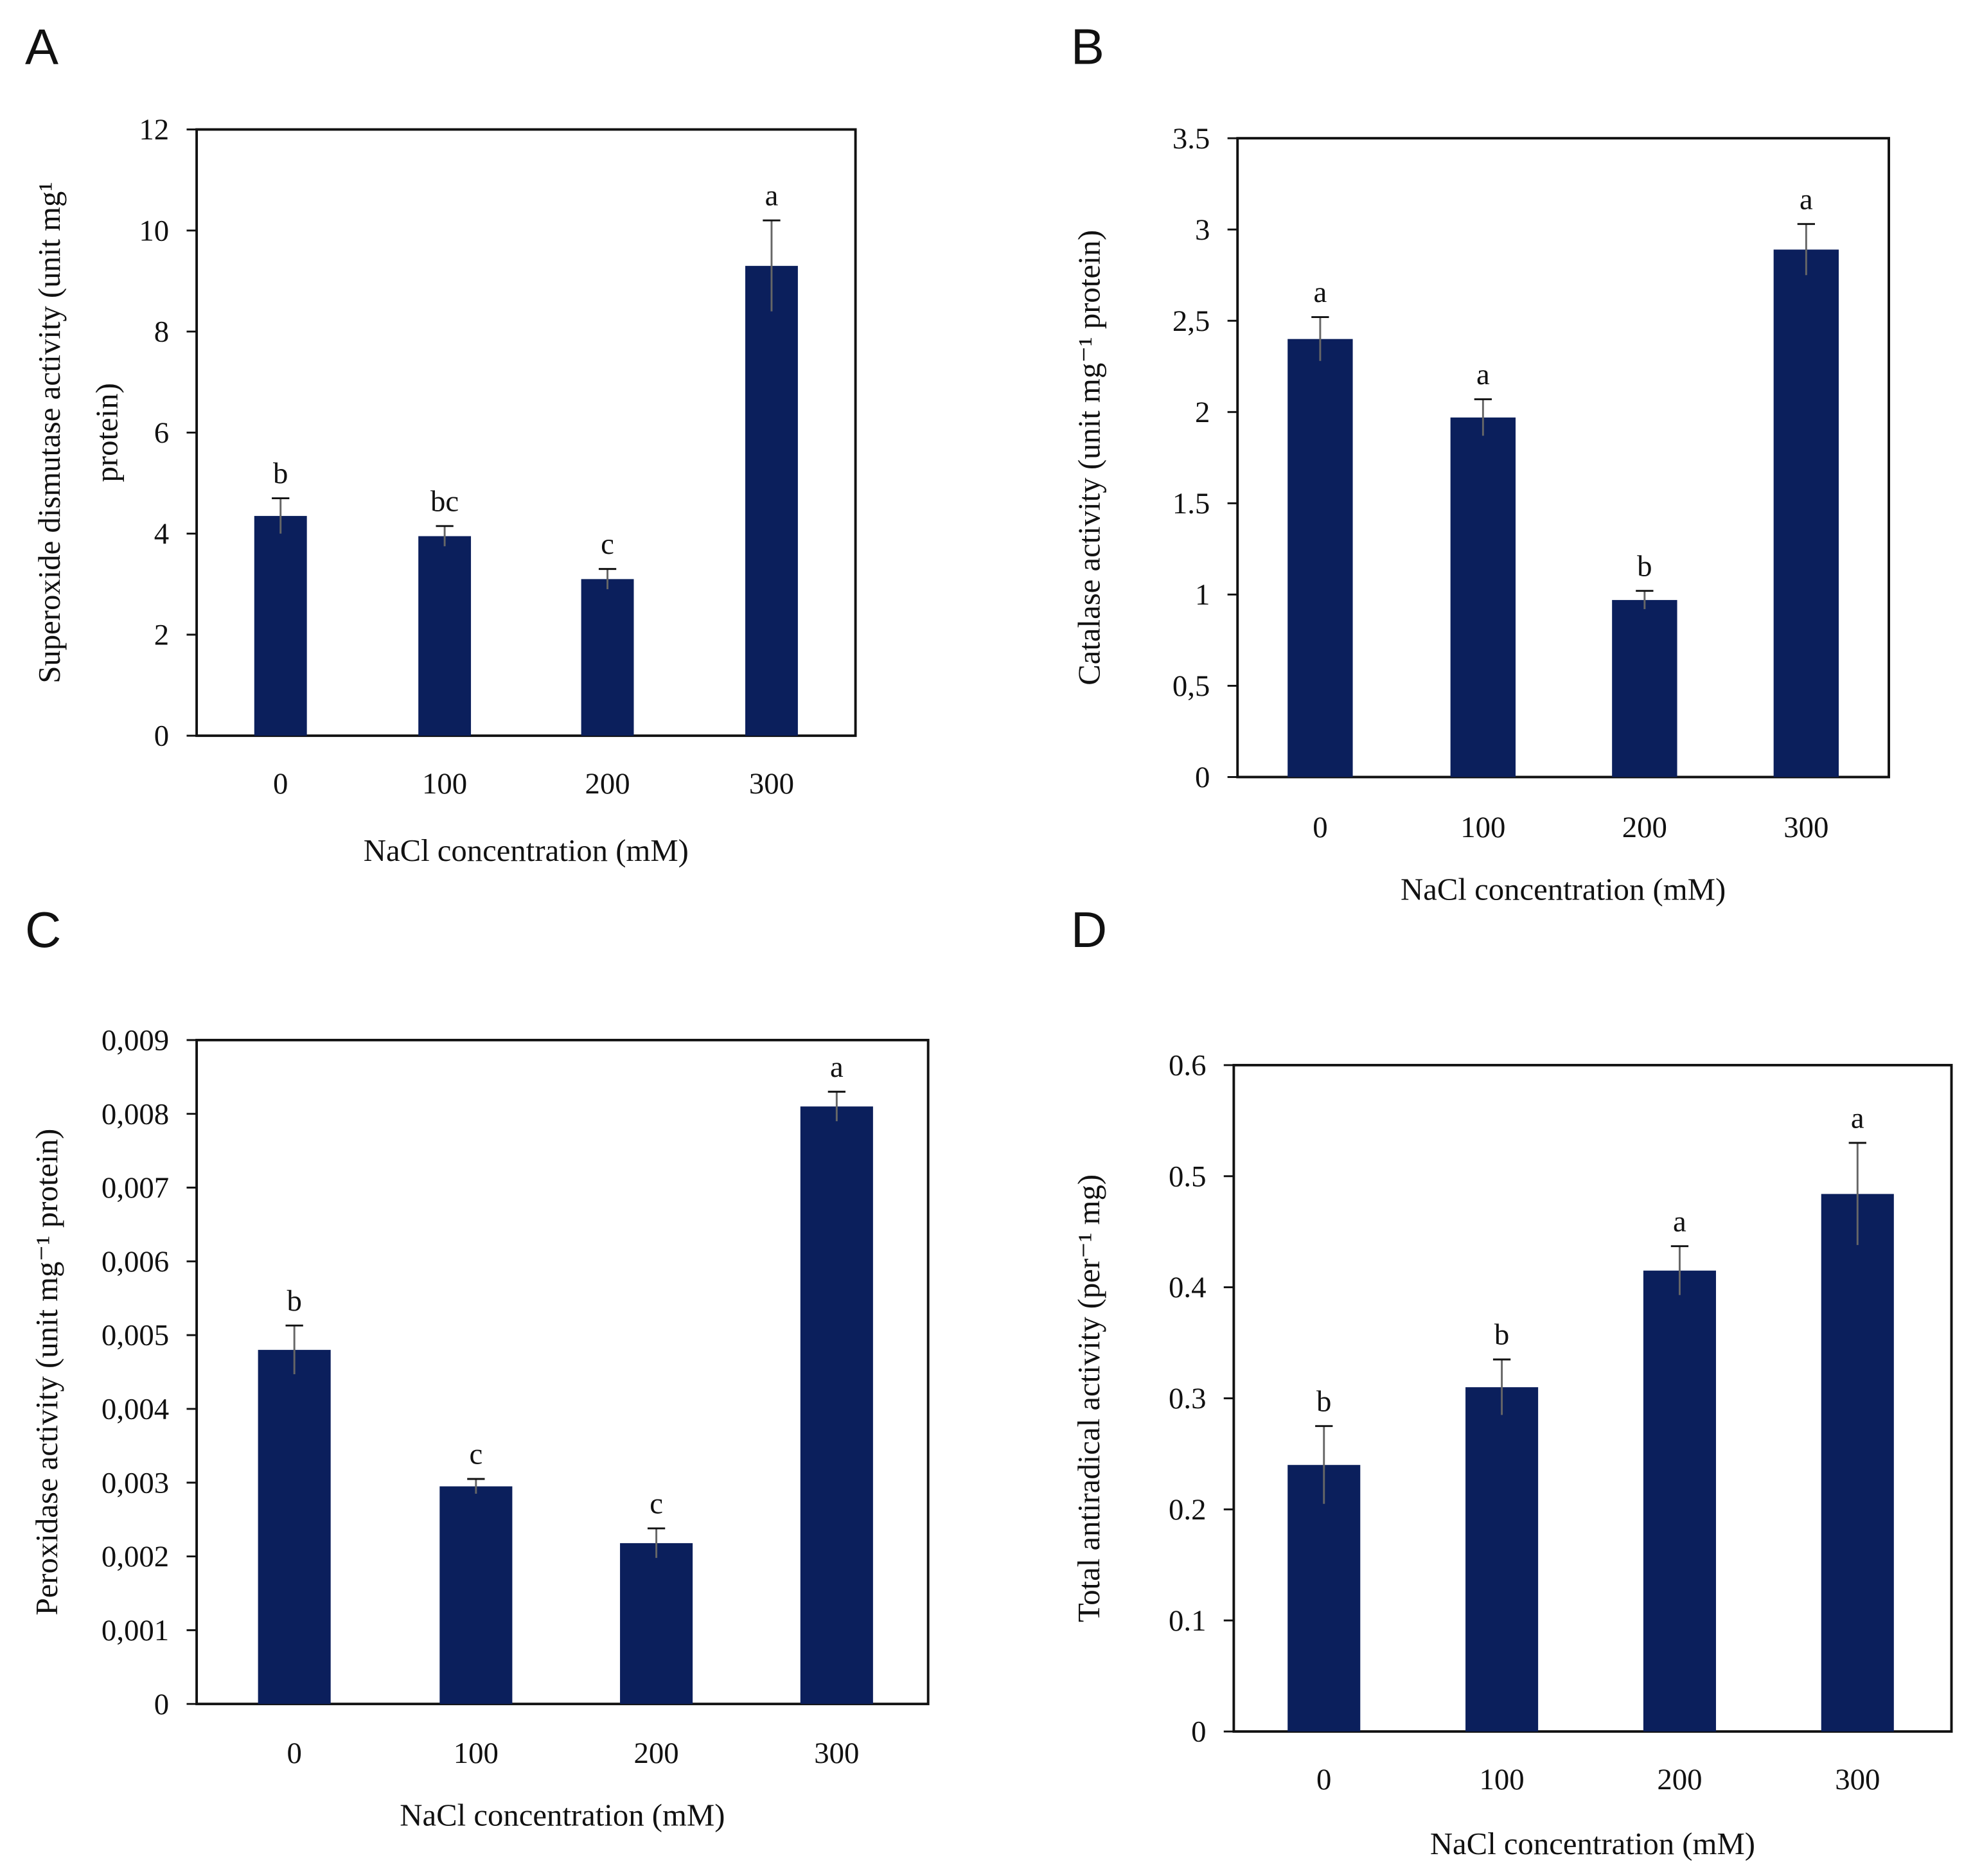 Image resolution: width=1964 pixels, height=1876 pixels. I want to click on y-tick-label: 4, so click(161, 534).